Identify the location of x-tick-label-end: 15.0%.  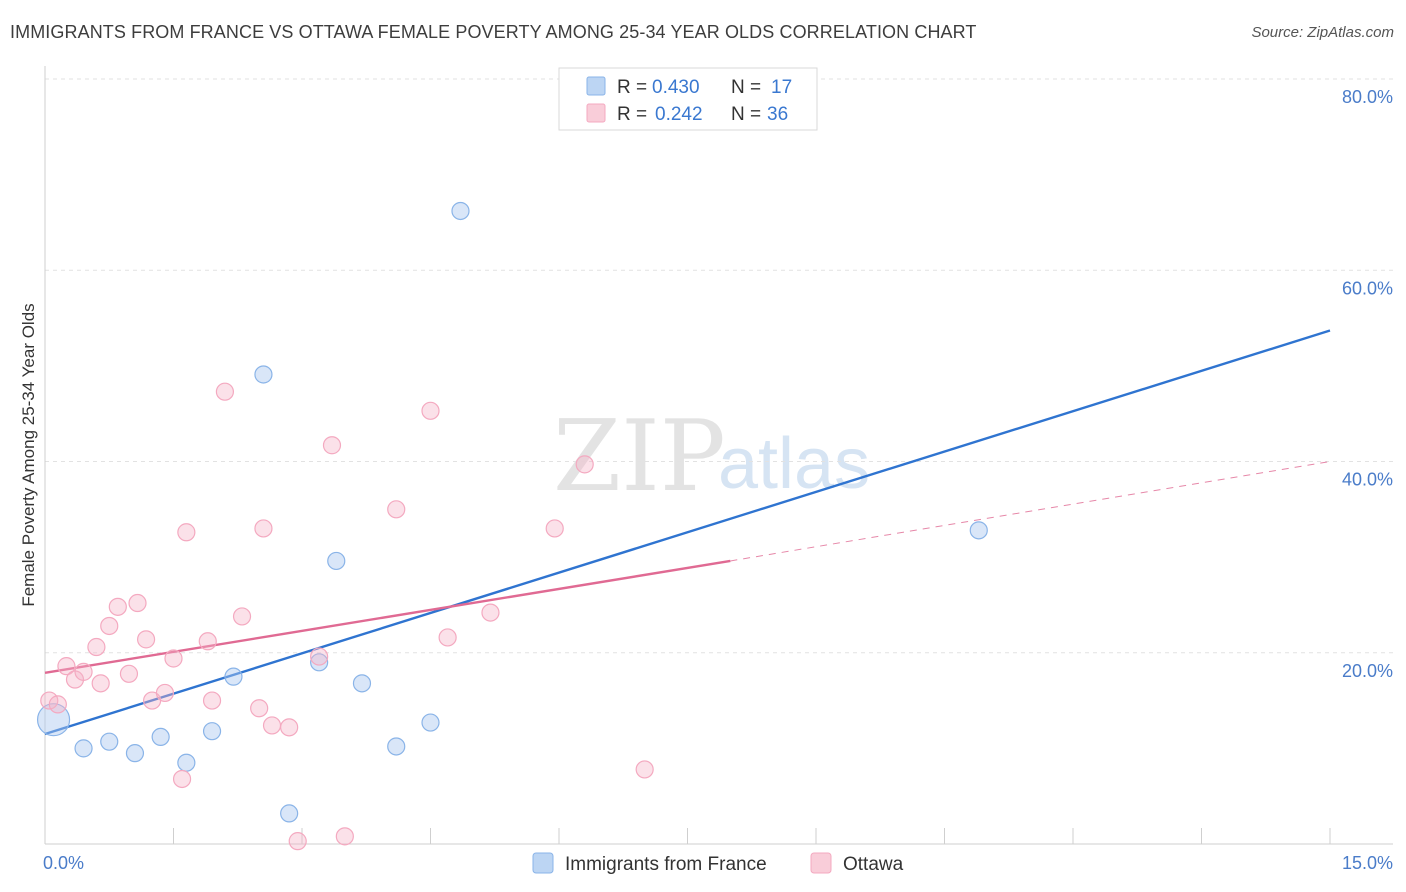
(1367, 863).